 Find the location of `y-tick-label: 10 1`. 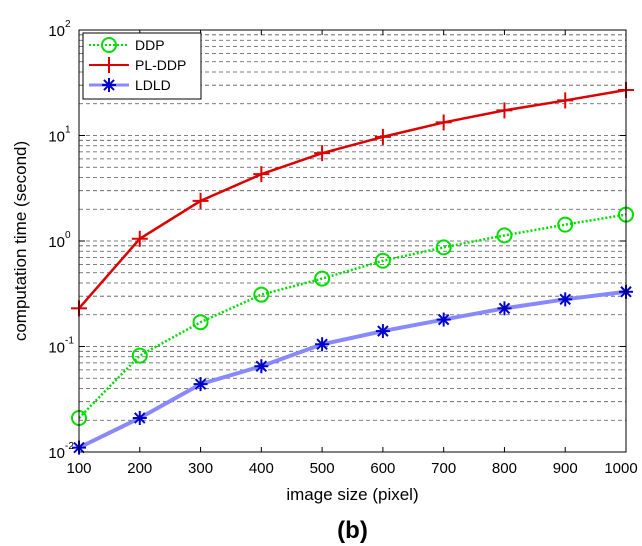

y-tick-label: 10 1 is located at coordinates (59, 135).